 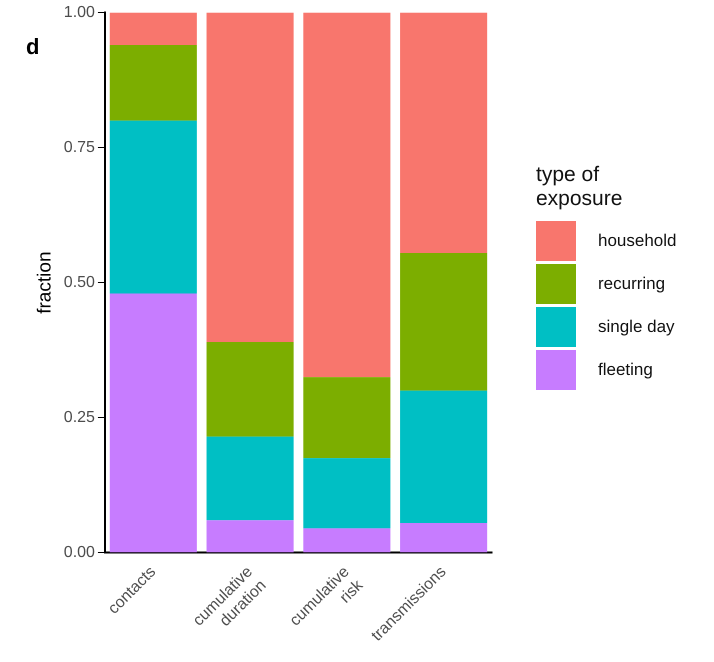 I want to click on y-tick-label: 0.75, so click(x=80, y=147).